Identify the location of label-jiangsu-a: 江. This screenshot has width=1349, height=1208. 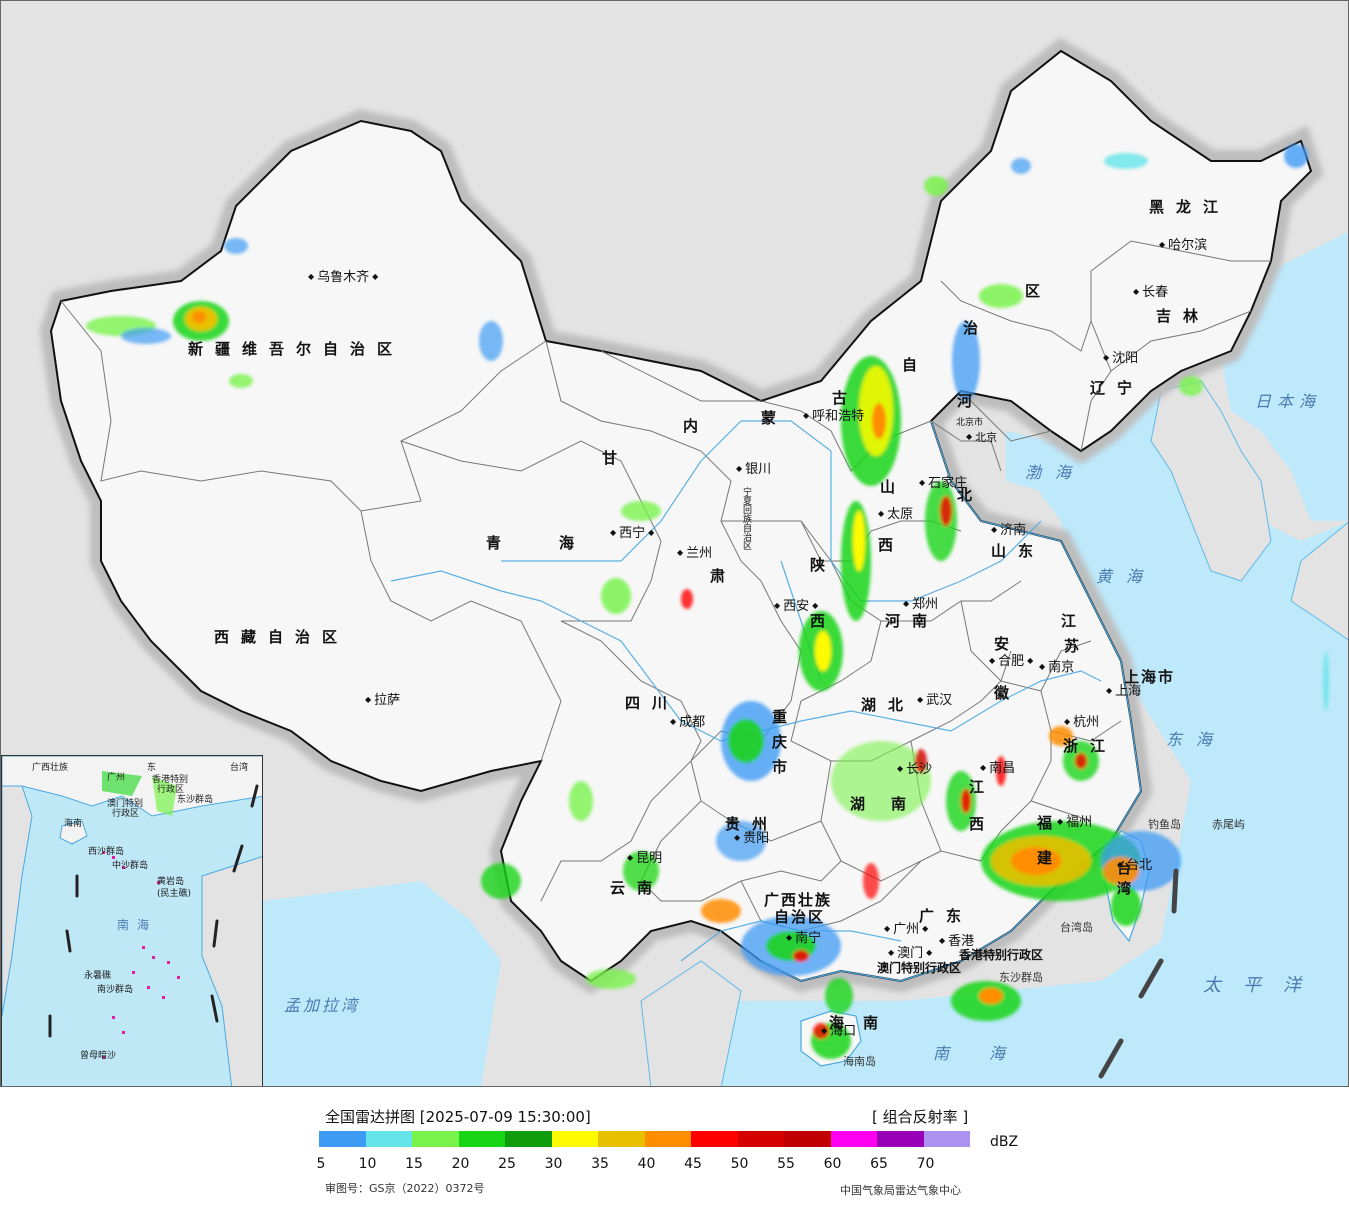
(1075, 621).